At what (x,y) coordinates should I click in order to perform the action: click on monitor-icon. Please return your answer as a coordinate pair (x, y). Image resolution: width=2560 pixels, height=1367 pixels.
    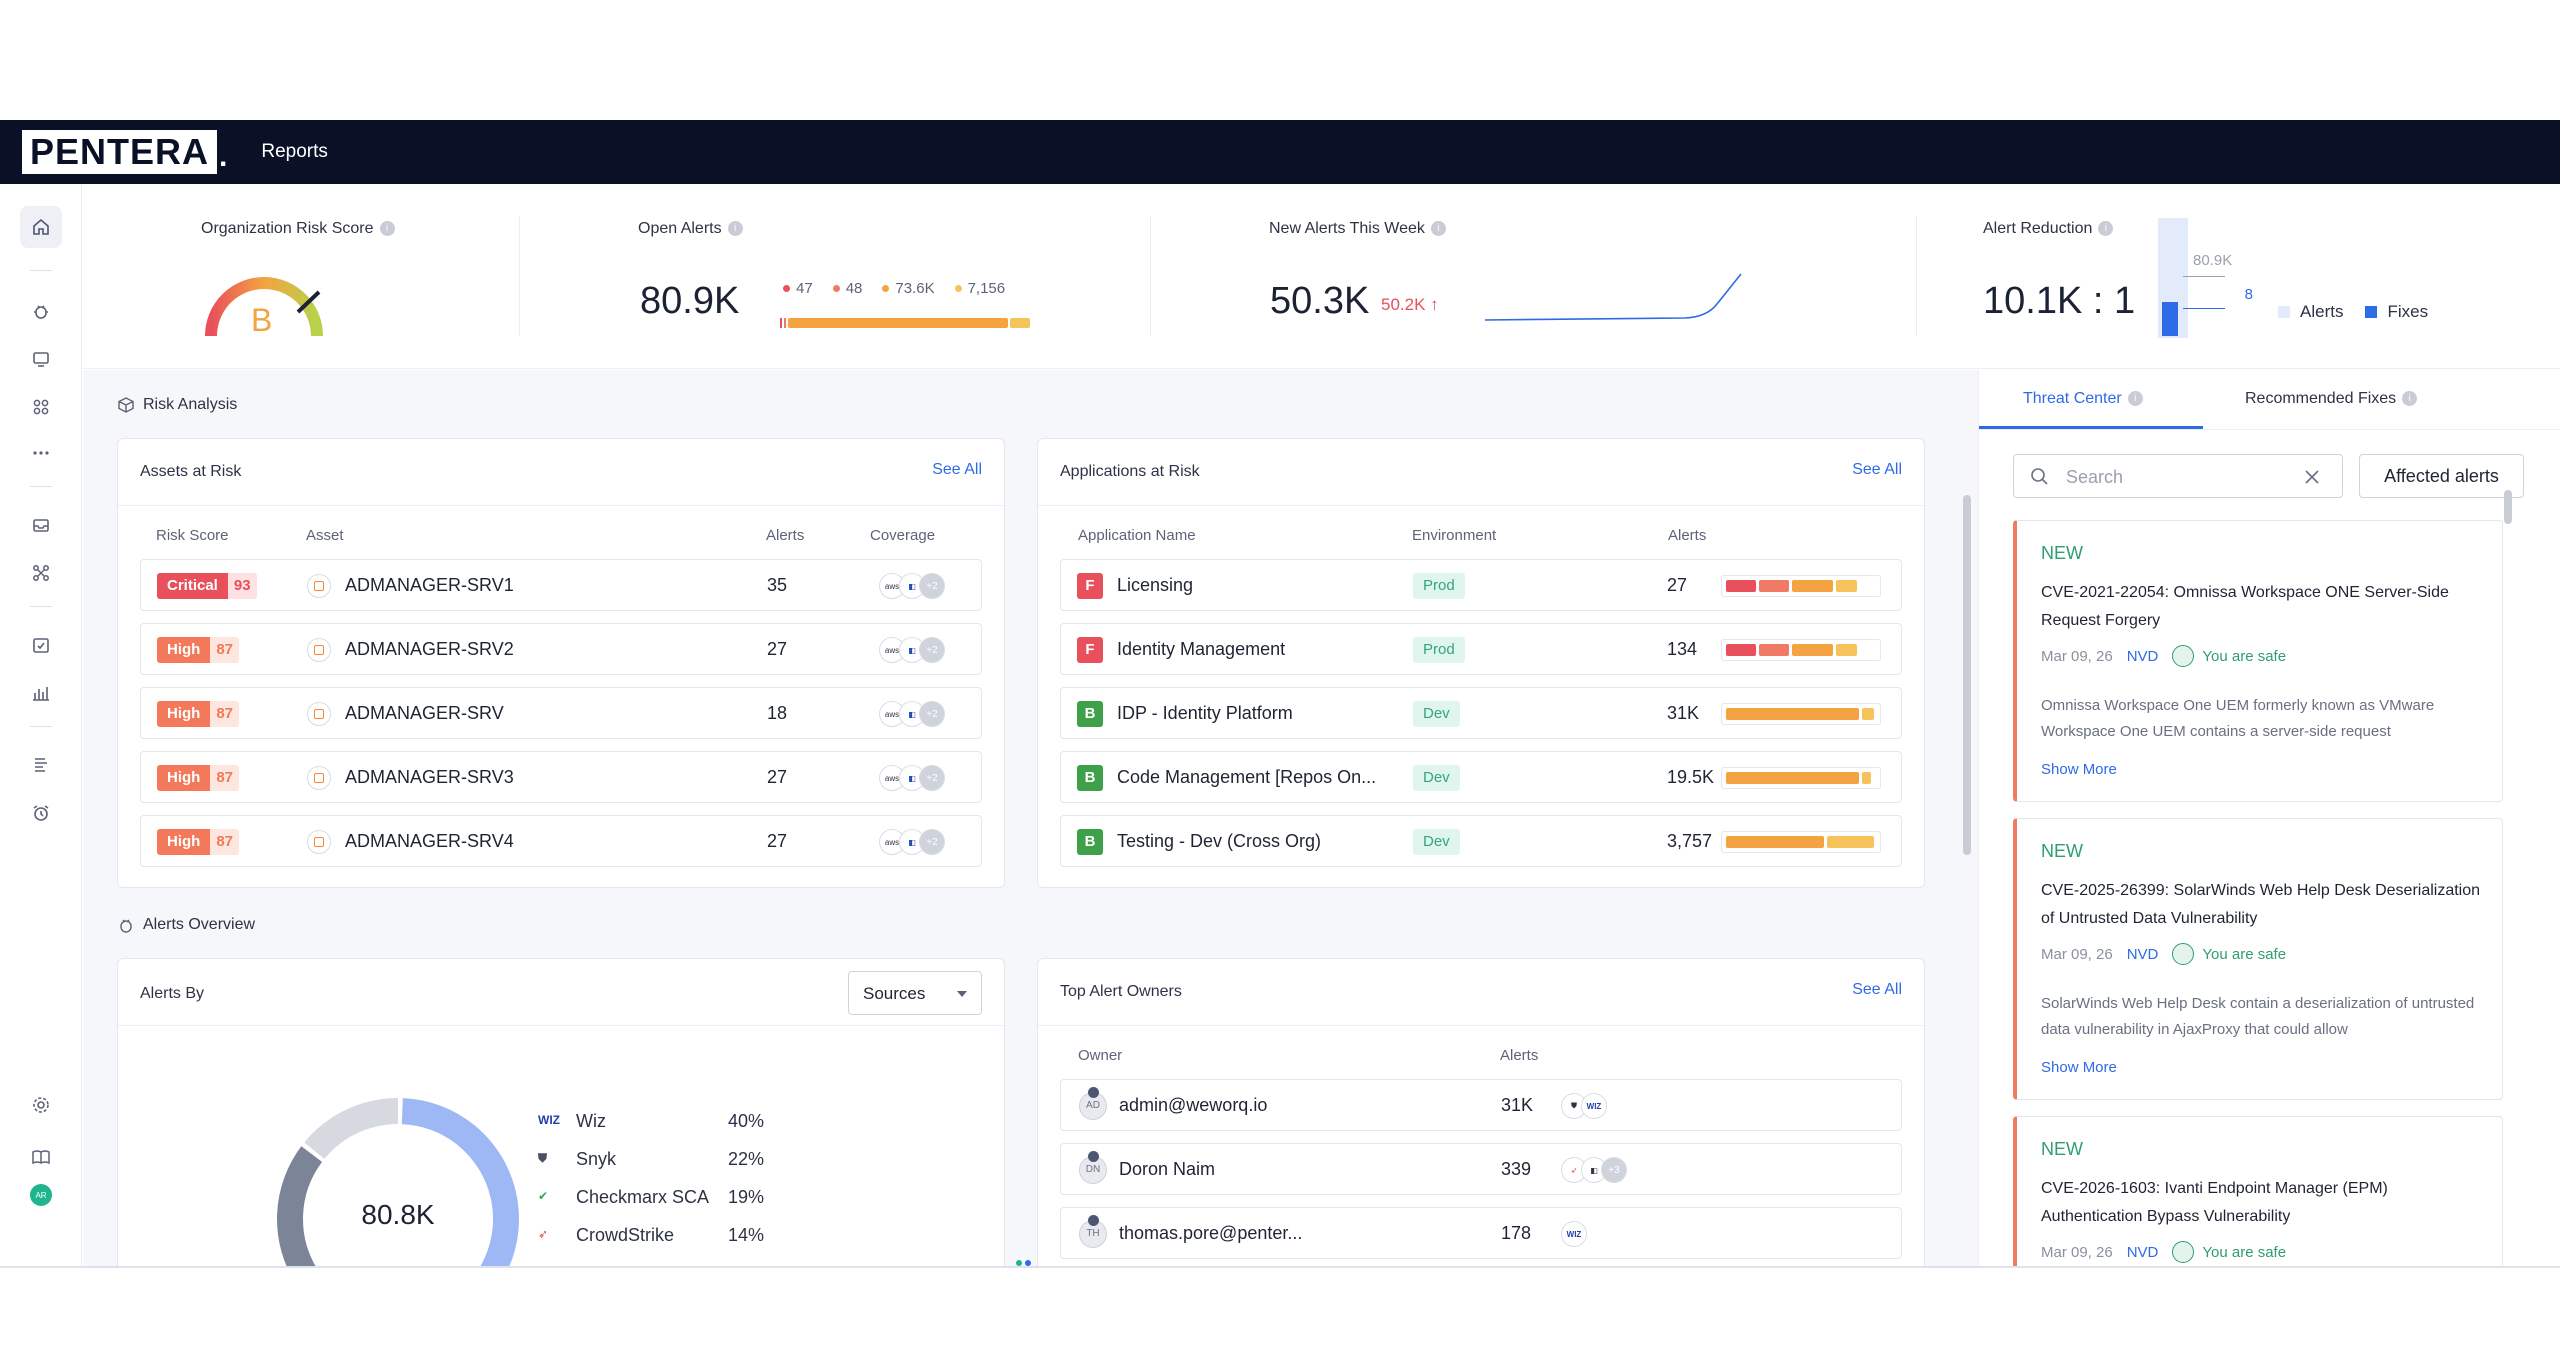
    Looking at the image, I should click on (41, 359).